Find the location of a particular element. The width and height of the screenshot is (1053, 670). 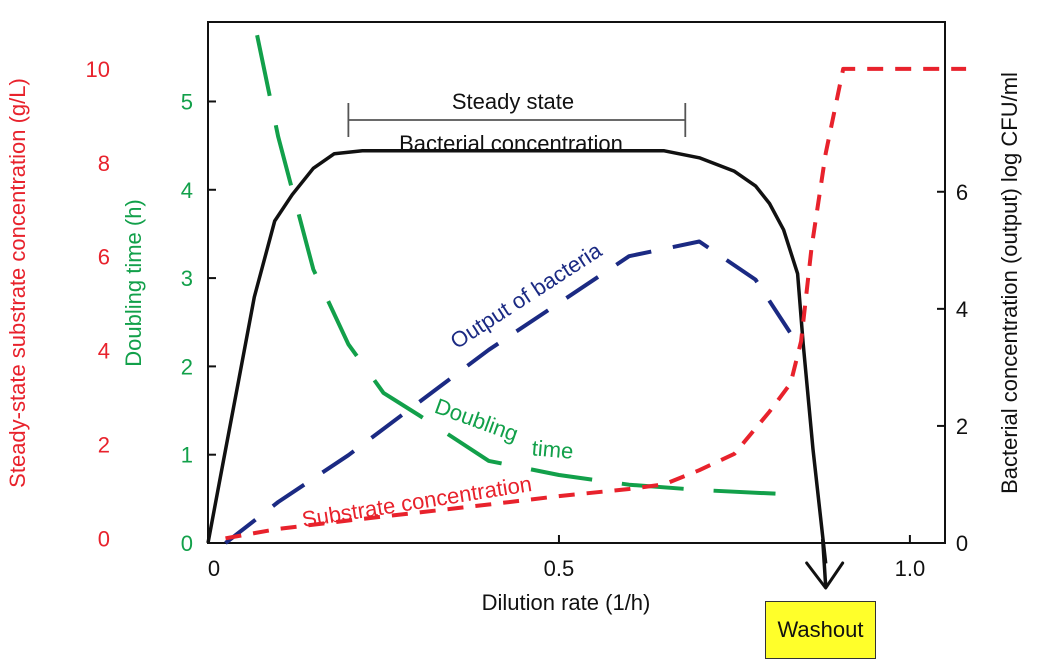

substrate-tick-label: 10 is located at coordinates (98, 69).